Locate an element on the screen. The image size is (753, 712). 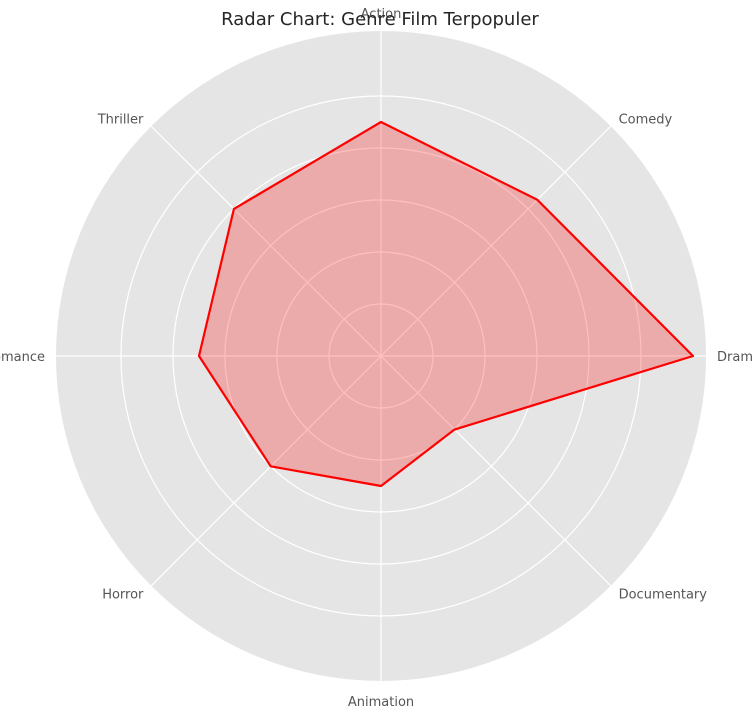
category-label-comedy: Comedy is located at coordinates (646, 119).